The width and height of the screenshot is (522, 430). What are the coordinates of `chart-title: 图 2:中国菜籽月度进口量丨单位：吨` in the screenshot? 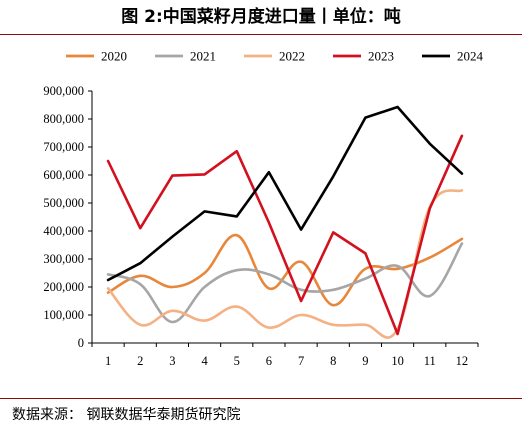 It's located at (261, 17).